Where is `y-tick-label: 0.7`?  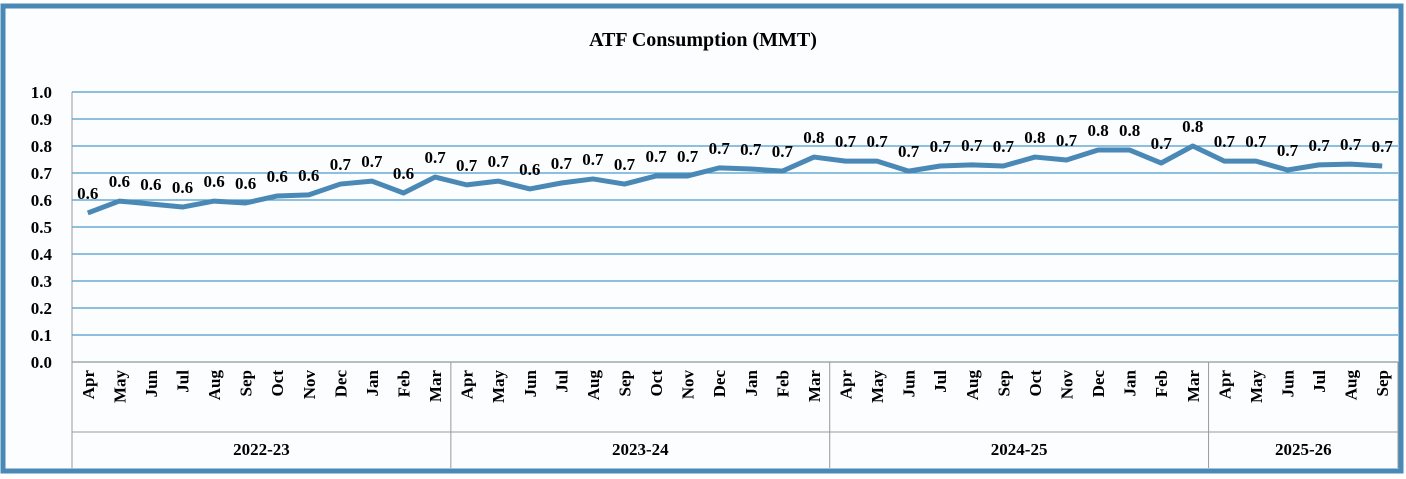
y-tick-label: 0.7 is located at coordinates (42, 173).